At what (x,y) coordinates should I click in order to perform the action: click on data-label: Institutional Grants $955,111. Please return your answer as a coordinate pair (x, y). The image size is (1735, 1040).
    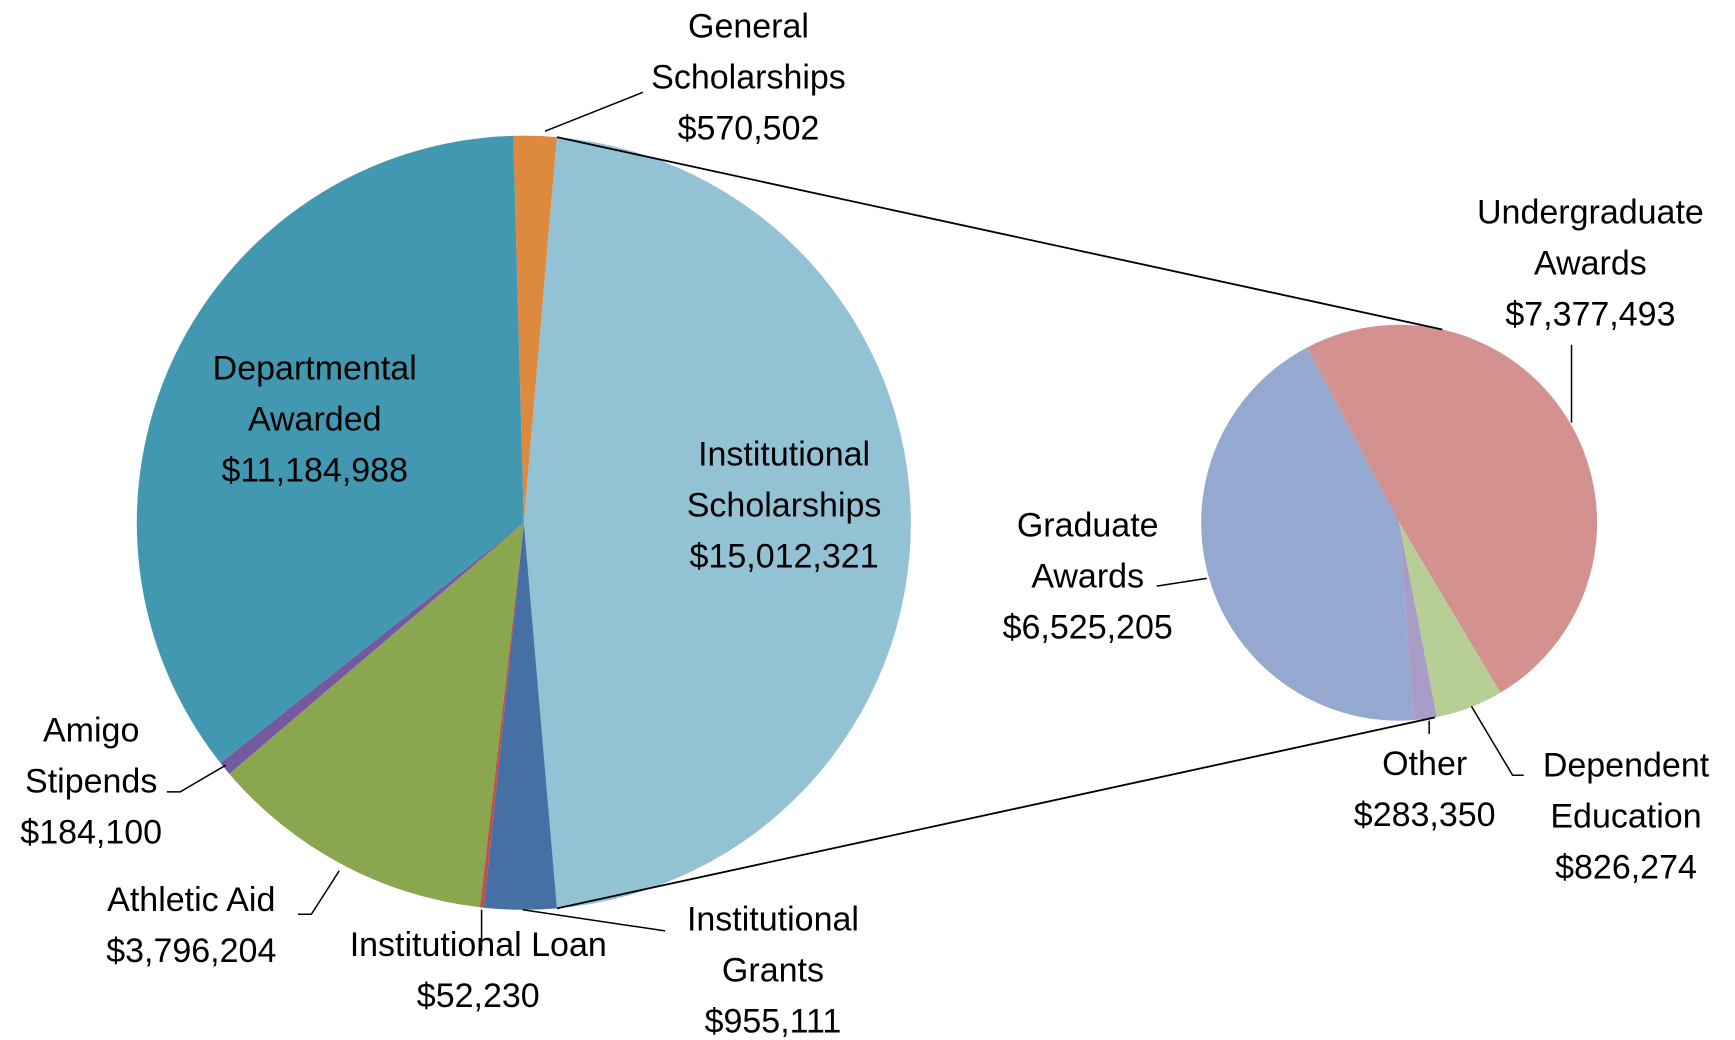
    Looking at the image, I should click on (773, 967).